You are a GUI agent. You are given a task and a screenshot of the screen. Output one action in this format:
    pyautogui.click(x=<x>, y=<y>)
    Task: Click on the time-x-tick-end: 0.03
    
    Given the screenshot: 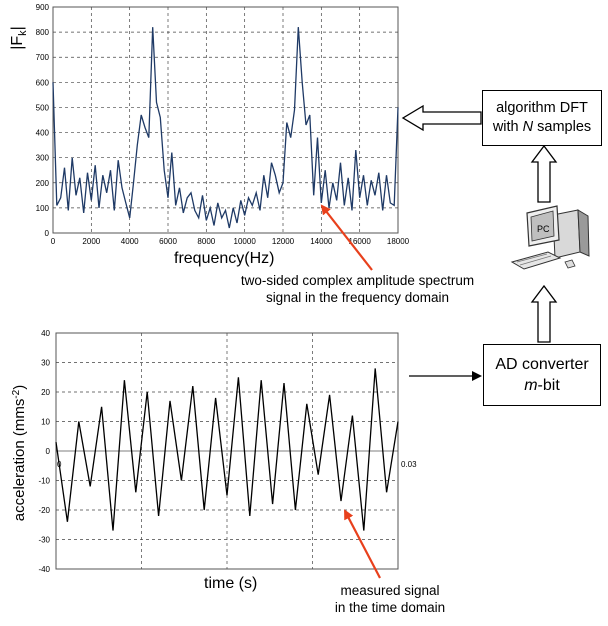 What is the action you would take?
    pyautogui.click(x=409, y=464)
    